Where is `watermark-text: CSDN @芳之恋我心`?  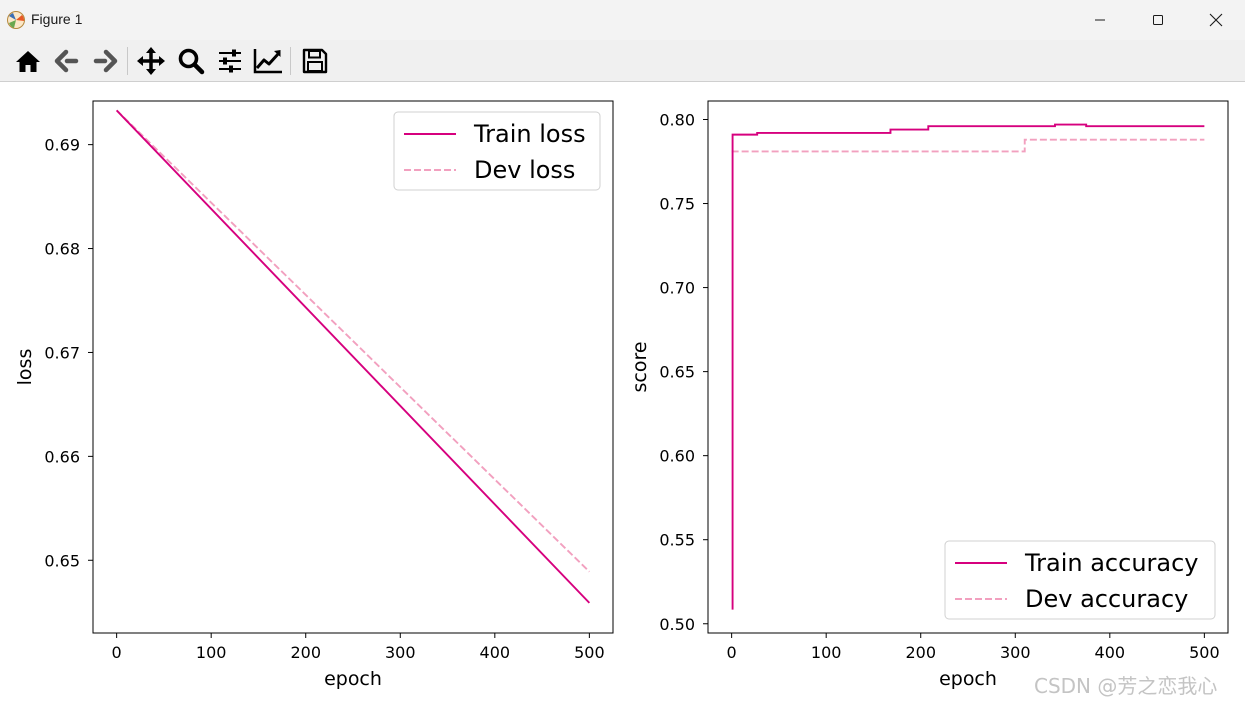
watermark-text: CSDN @芳之恋我心 is located at coordinates (1126, 686).